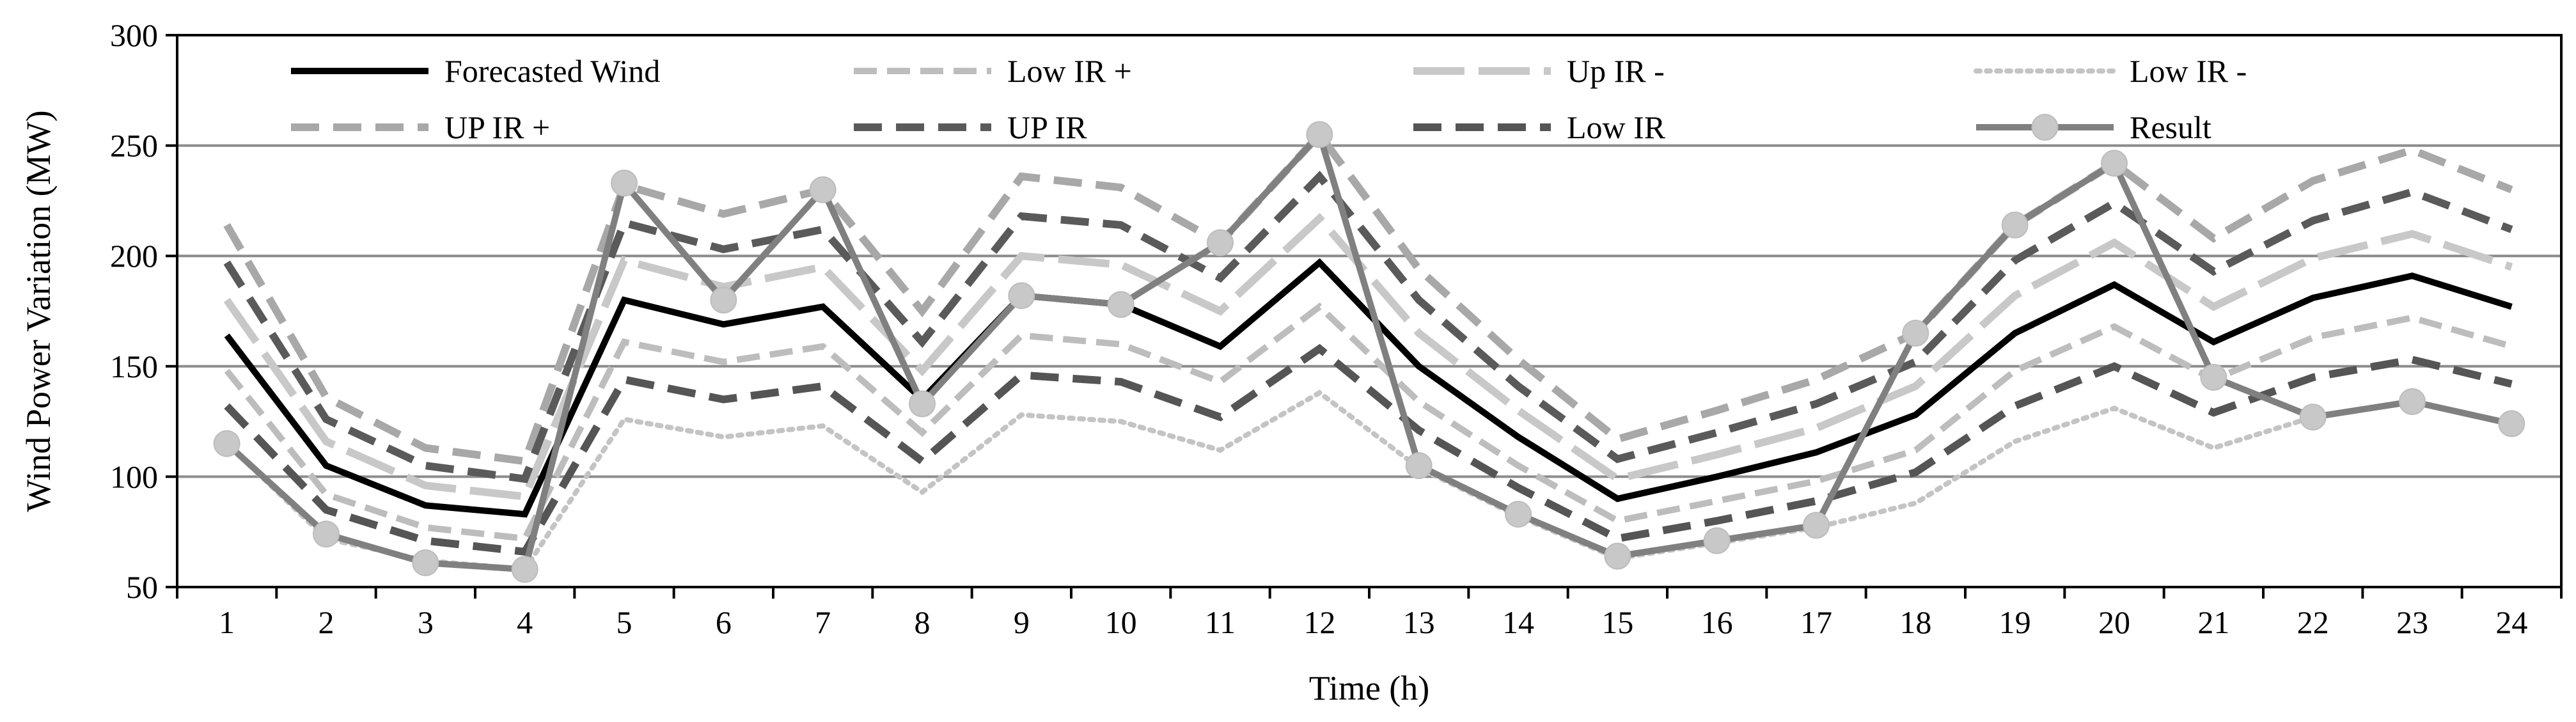 This screenshot has height=722, width=2576. I want to click on legend-label-forecasted-wind-0: Forecasted Wind, so click(552, 71).